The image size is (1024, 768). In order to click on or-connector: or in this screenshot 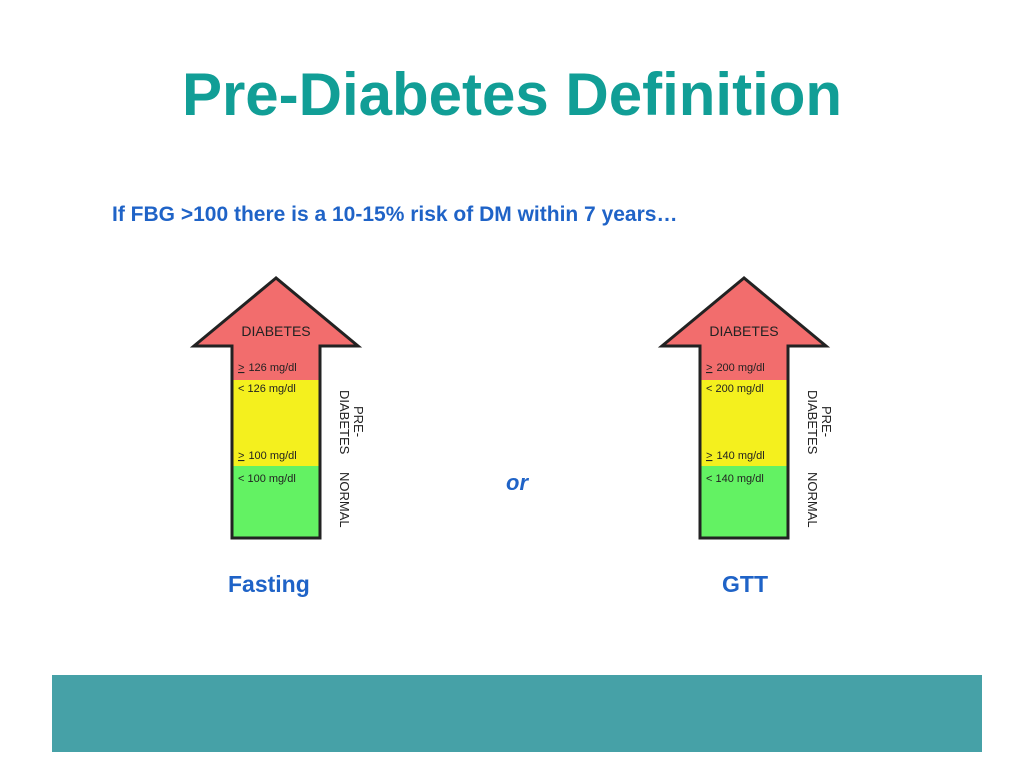, I will do `click(517, 482)`.